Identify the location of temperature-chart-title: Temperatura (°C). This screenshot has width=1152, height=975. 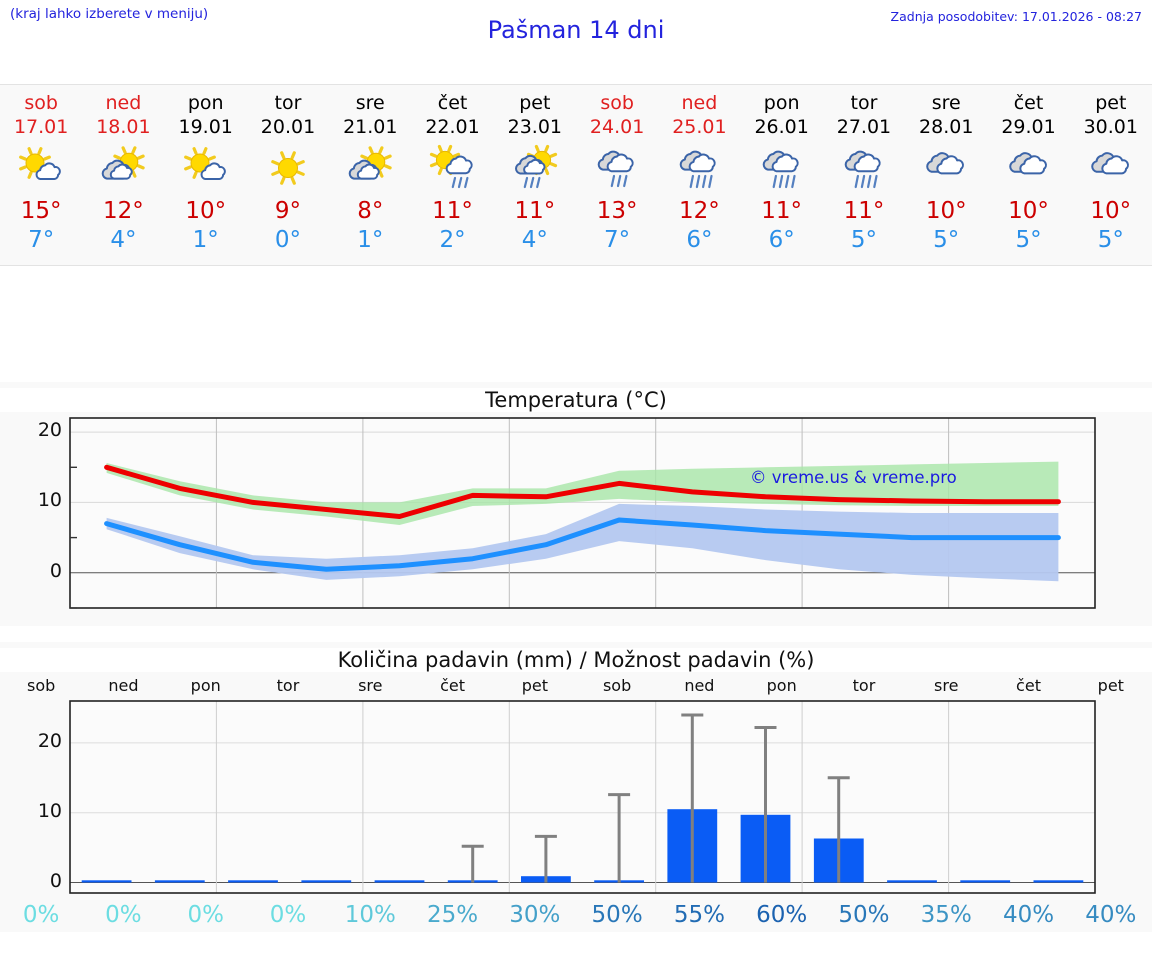
(576, 400).